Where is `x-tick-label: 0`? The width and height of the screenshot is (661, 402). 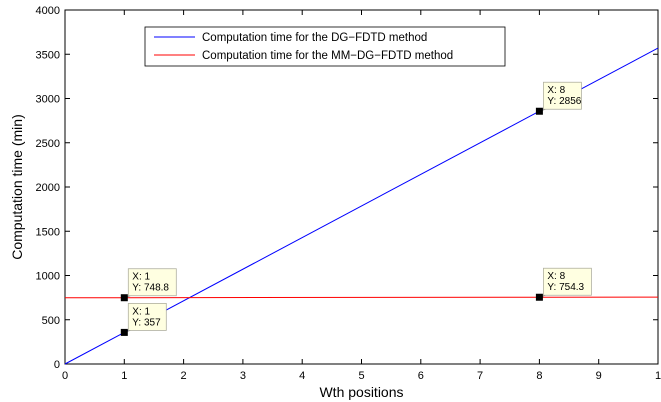 x-tick-label: 0 is located at coordinates (65, 376).